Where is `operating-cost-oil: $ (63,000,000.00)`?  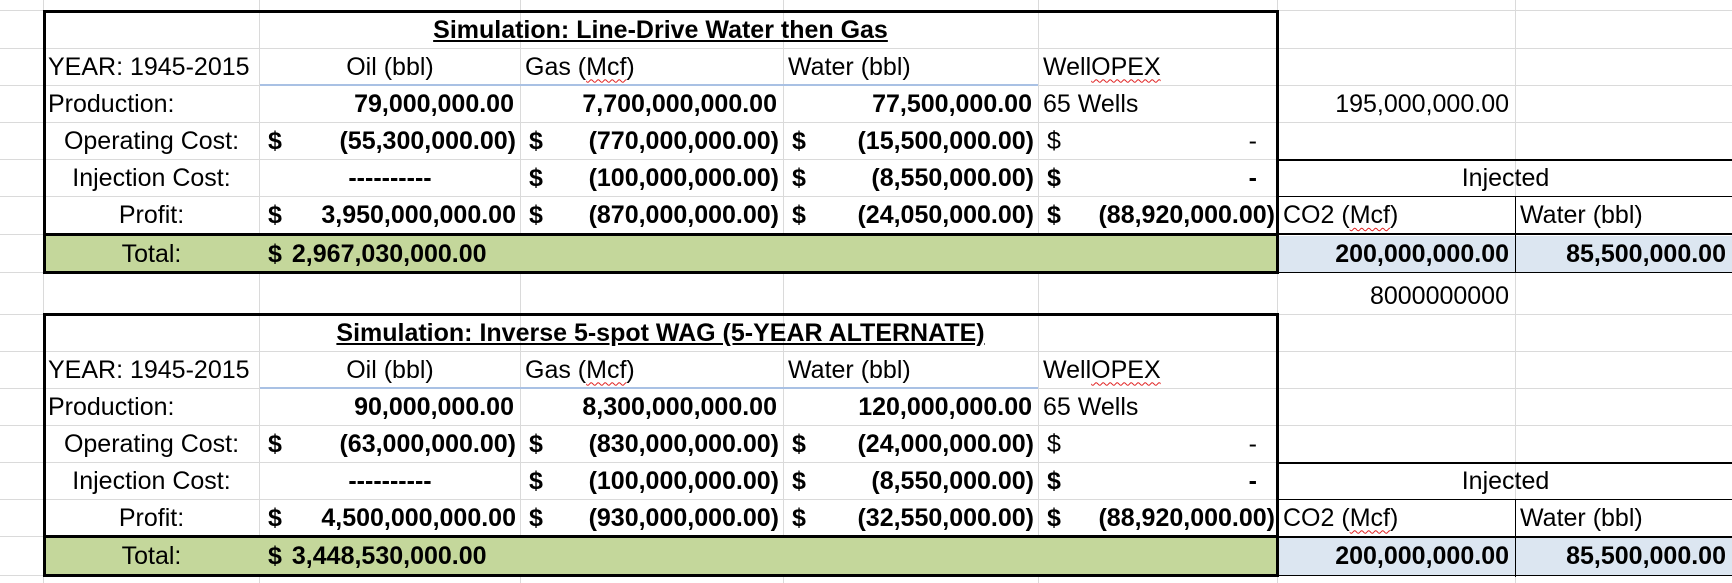
operating-cost-oil: $ (63,000,000.00) is located at coordinates (390, 444).